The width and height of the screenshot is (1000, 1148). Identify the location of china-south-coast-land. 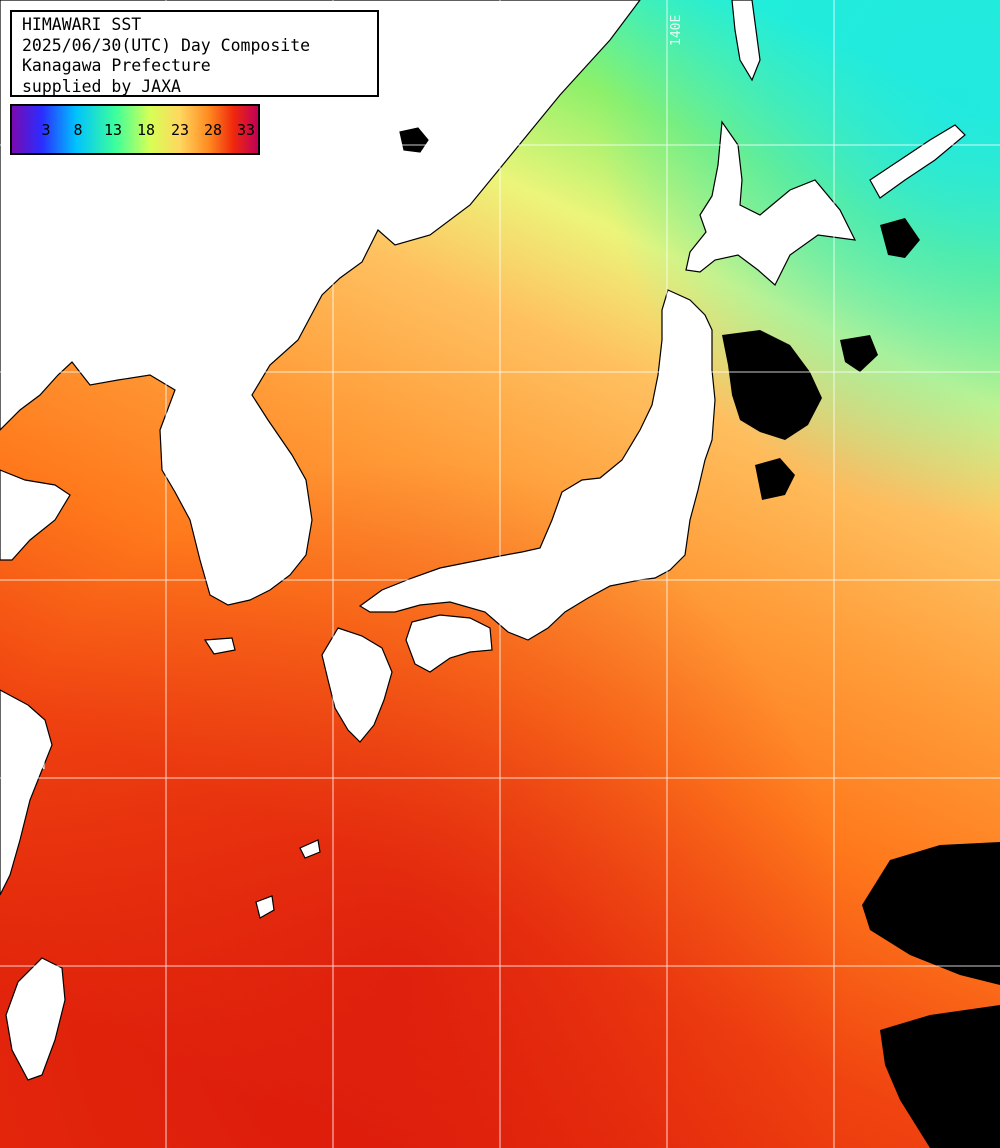
(26, 792).